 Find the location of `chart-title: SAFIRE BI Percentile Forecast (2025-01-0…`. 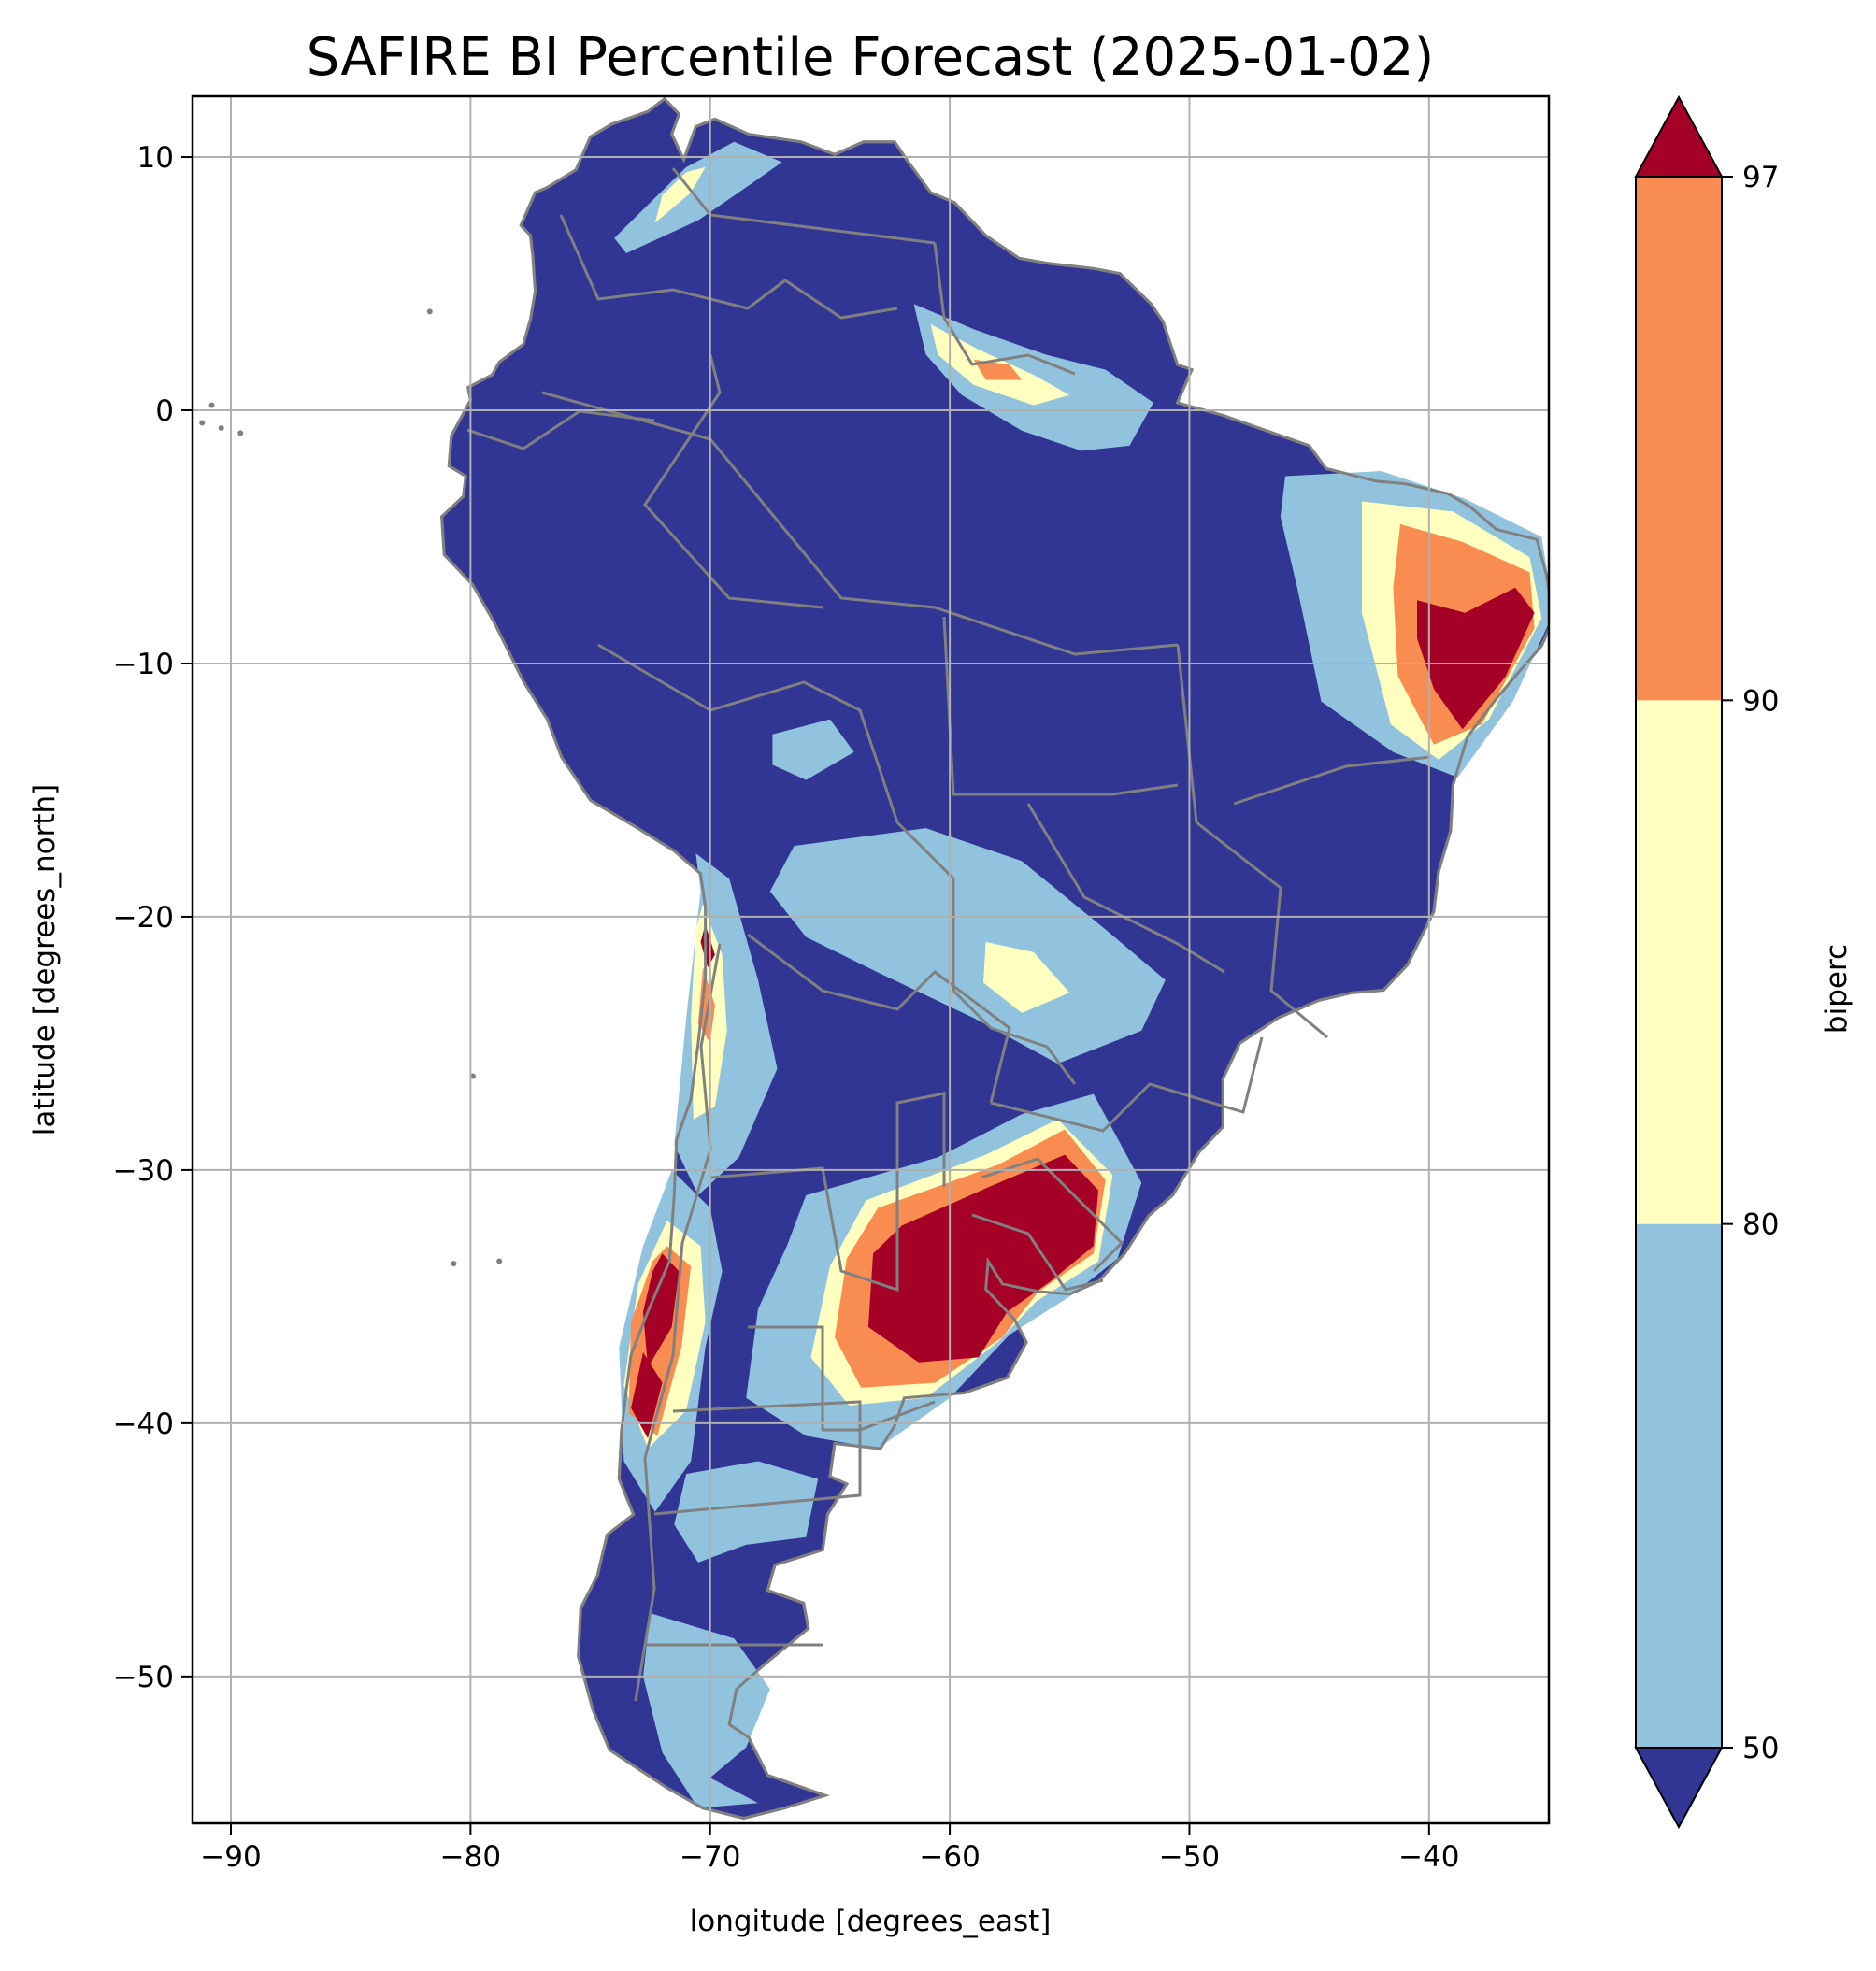

chart-title: SAFIRE BI Percentile Forecast (2025-01-0… is located at coordinates (871, 58).